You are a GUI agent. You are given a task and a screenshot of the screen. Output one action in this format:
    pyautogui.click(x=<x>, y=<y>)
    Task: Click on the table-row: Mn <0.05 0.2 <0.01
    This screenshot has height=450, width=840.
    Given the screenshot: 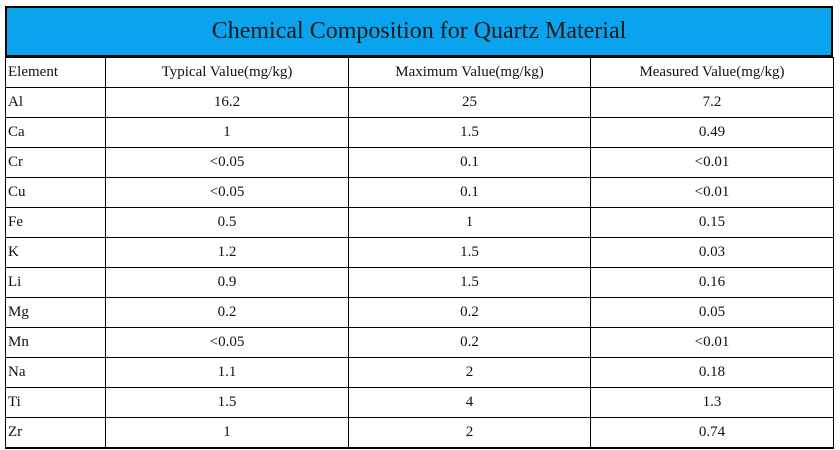 What is the action you would take?
    pyautogui.click(x=419, y=342)
    